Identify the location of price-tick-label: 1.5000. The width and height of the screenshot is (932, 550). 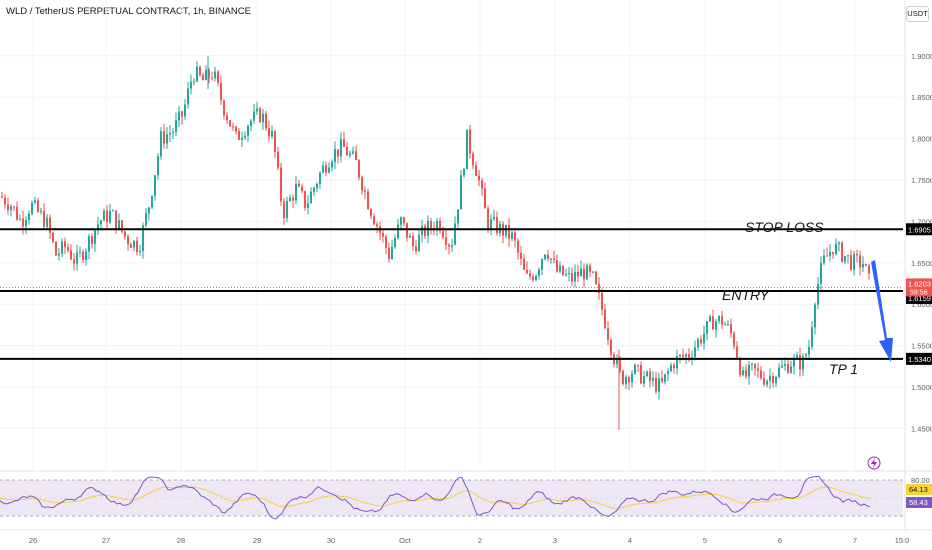
(921, 387).